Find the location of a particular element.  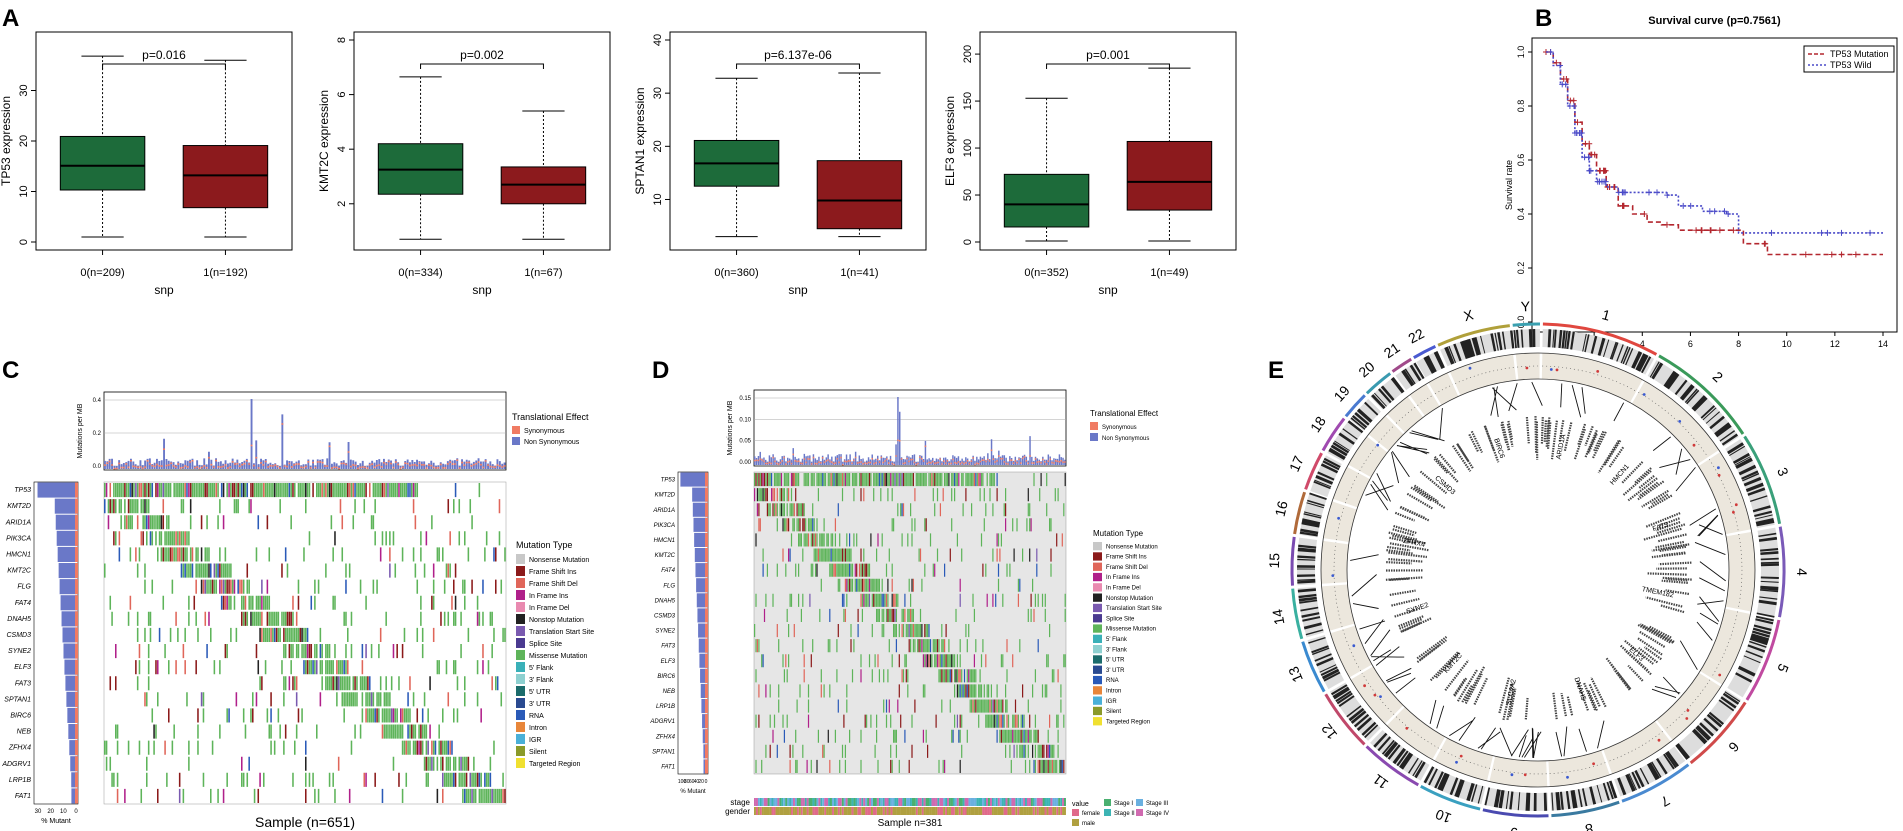

panel_d-onco-grid is located at coordinates (910, 623).